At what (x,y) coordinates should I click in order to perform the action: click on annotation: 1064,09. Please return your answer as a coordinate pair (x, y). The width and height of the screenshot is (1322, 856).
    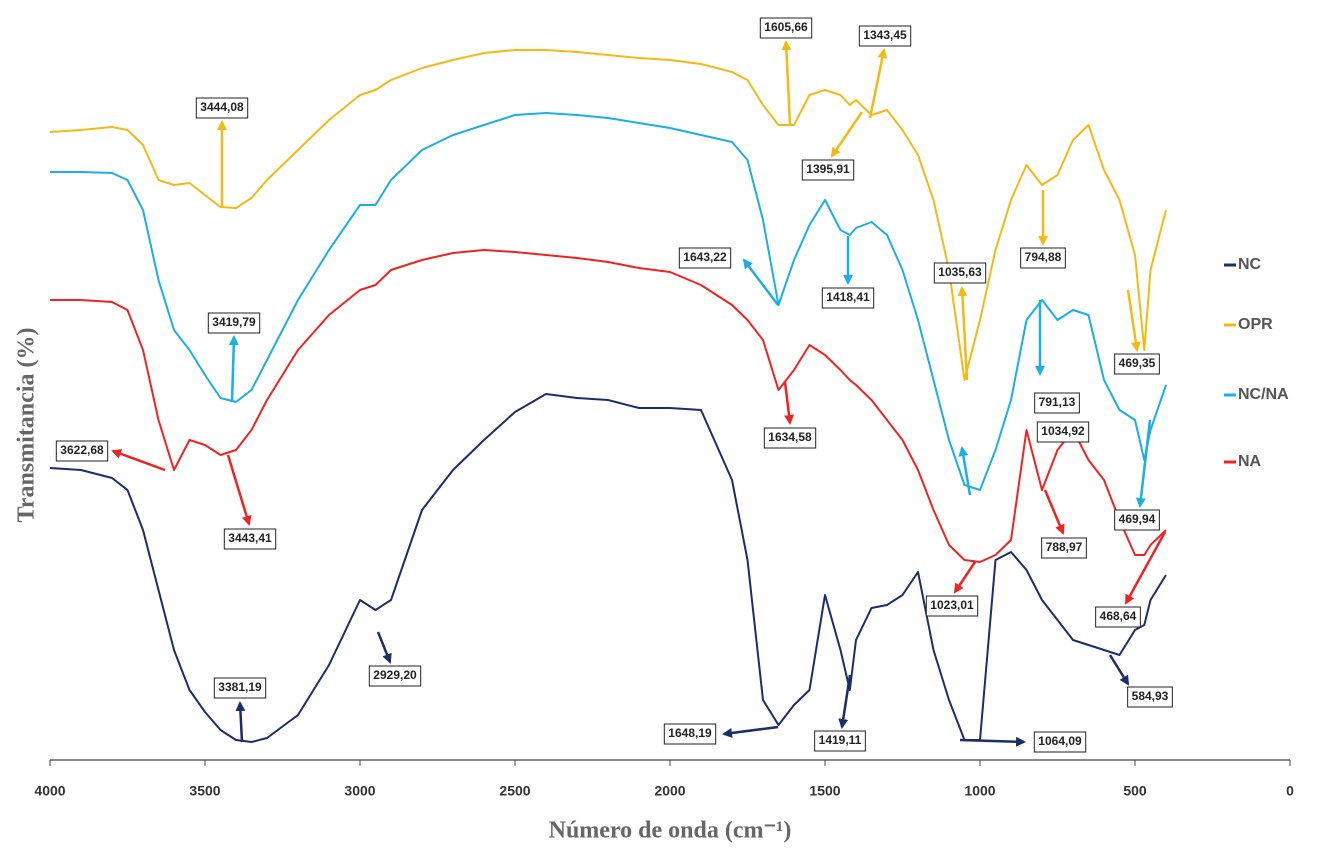
    Looking at the image, I should click on (1060, 742).